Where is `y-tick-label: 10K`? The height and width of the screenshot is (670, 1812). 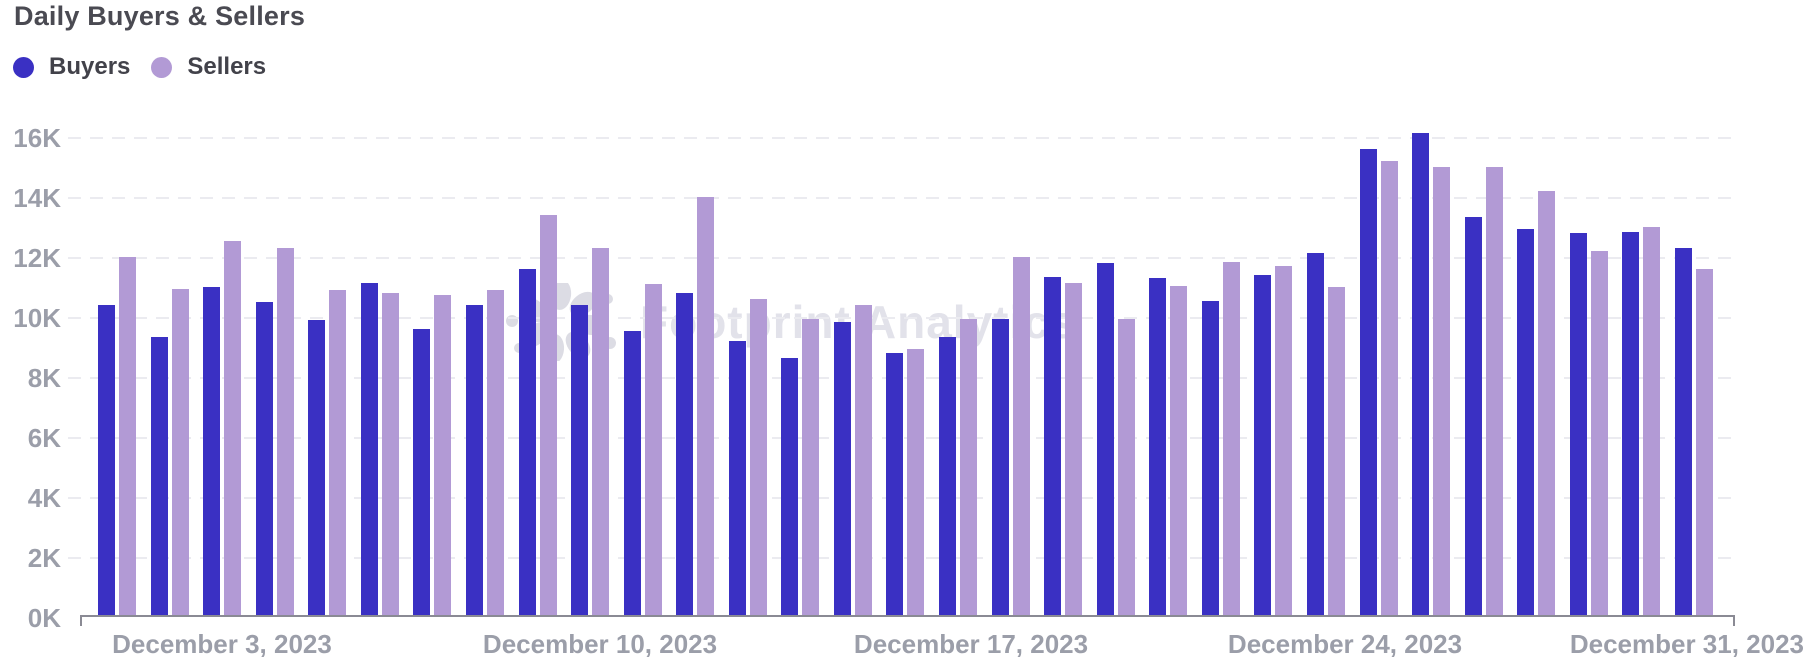 y-tick-label: 10K is located at coordinates (37, 318).